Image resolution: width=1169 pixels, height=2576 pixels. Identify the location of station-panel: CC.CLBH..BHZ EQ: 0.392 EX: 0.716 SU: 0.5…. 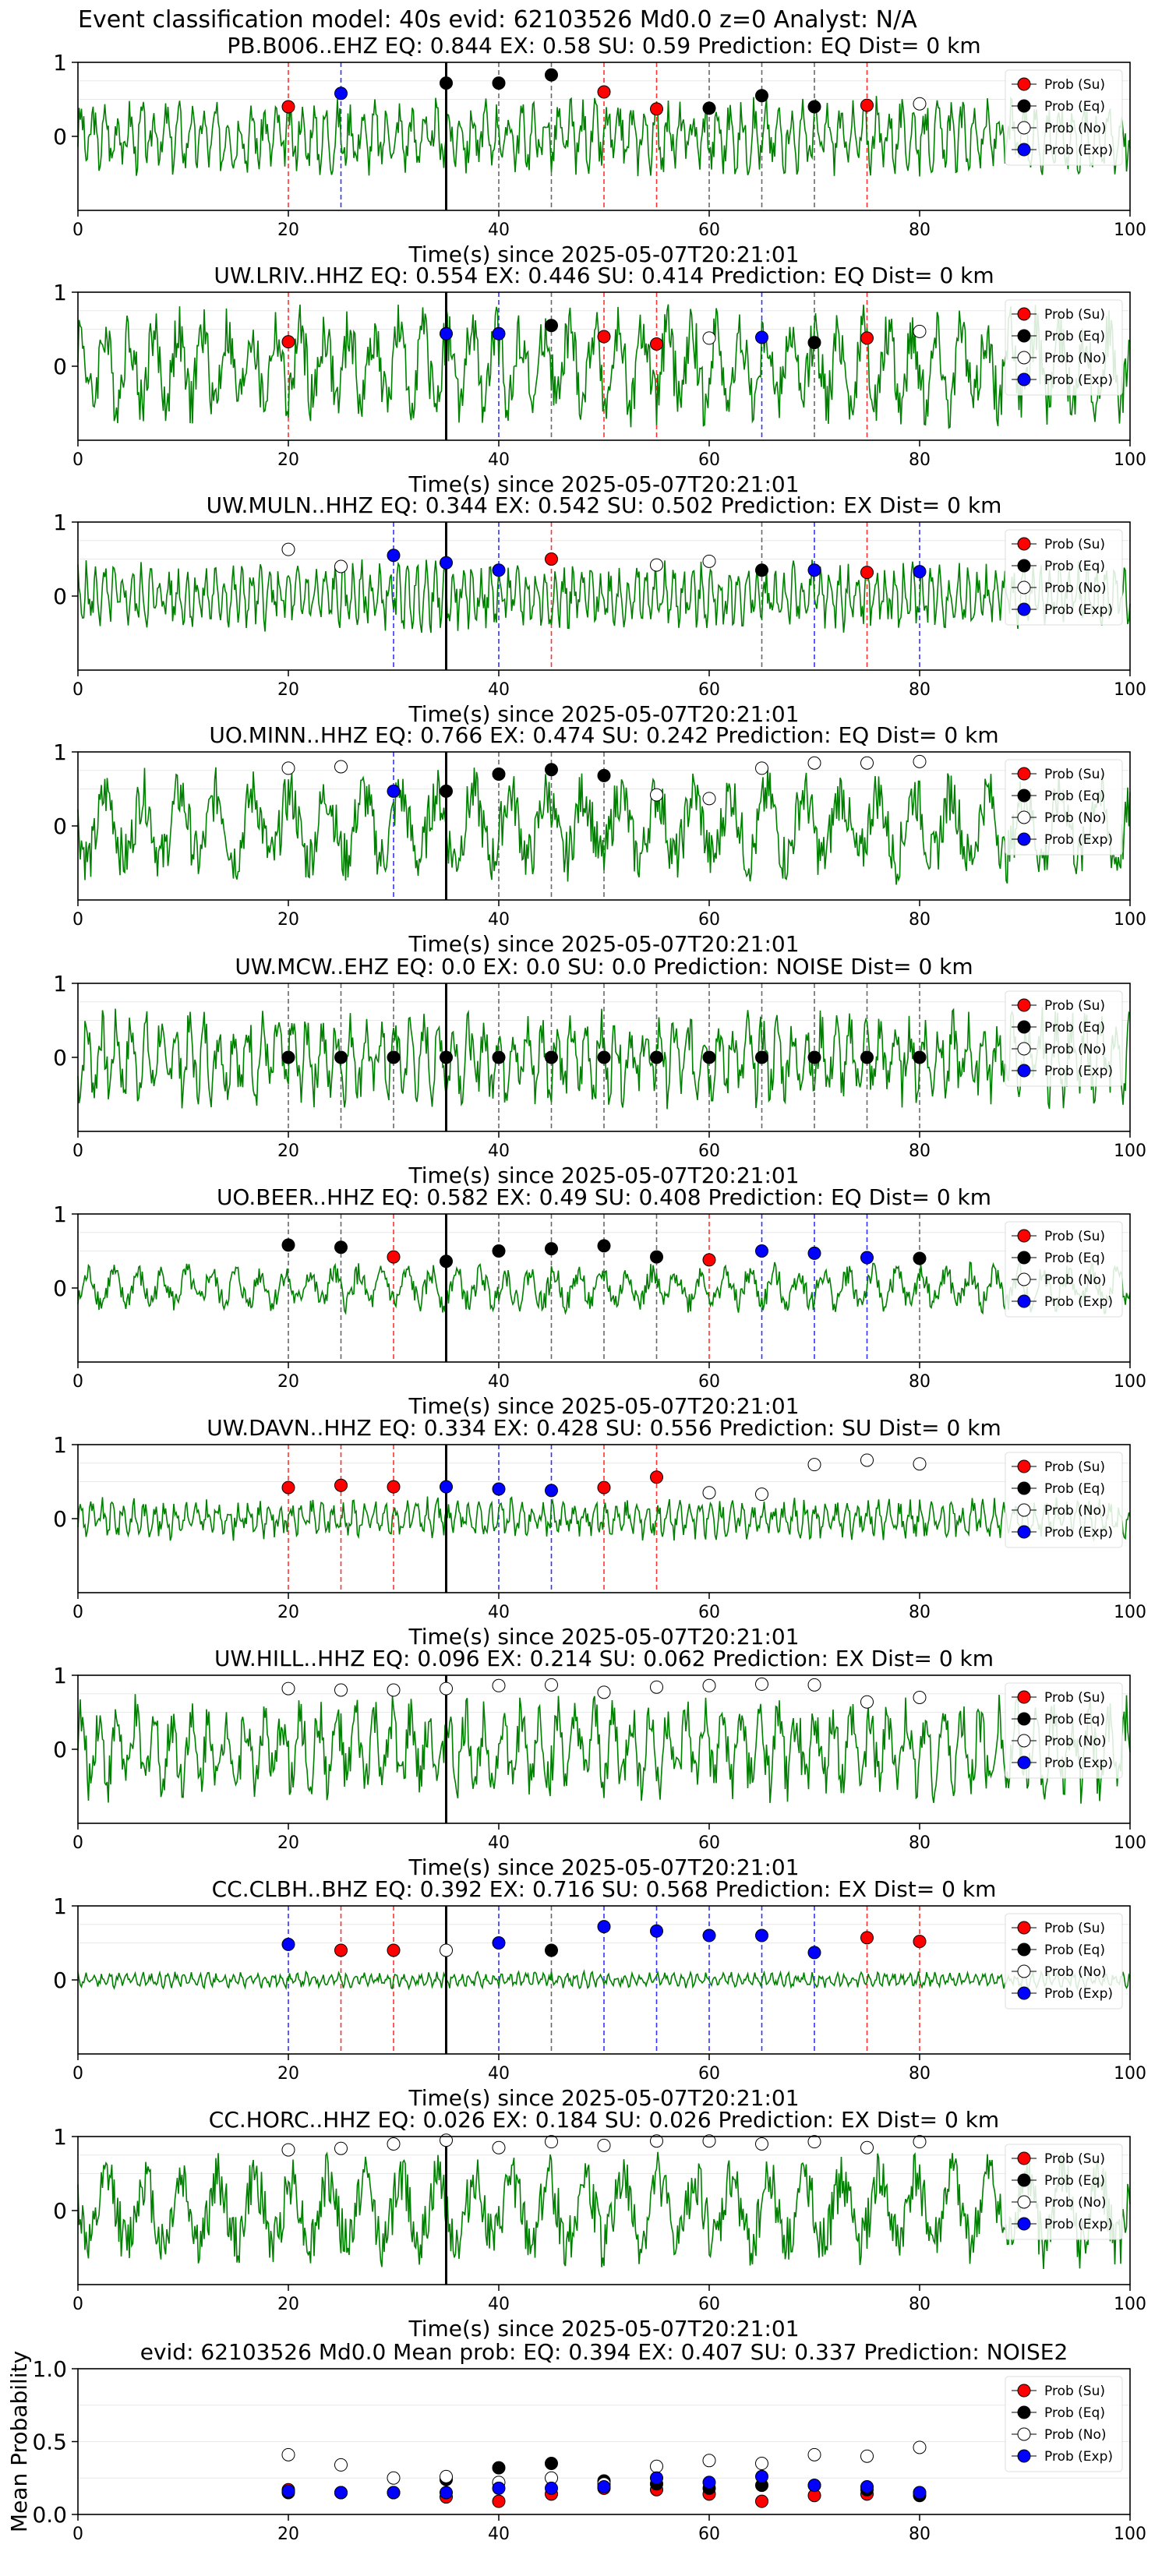
(584, 1991).